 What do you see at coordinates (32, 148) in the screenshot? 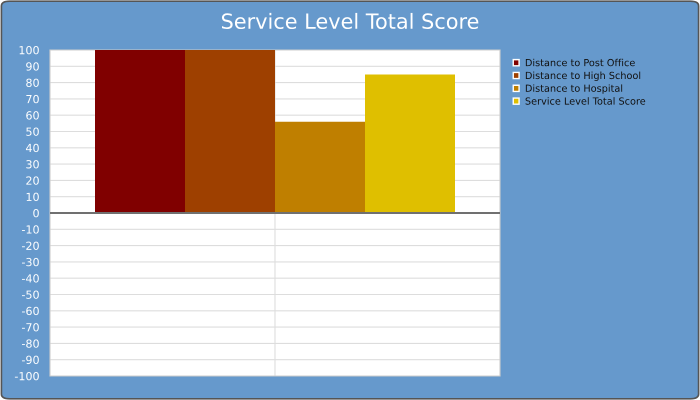
I see `y-tick-label: 40` at bounding box center [32, 148].